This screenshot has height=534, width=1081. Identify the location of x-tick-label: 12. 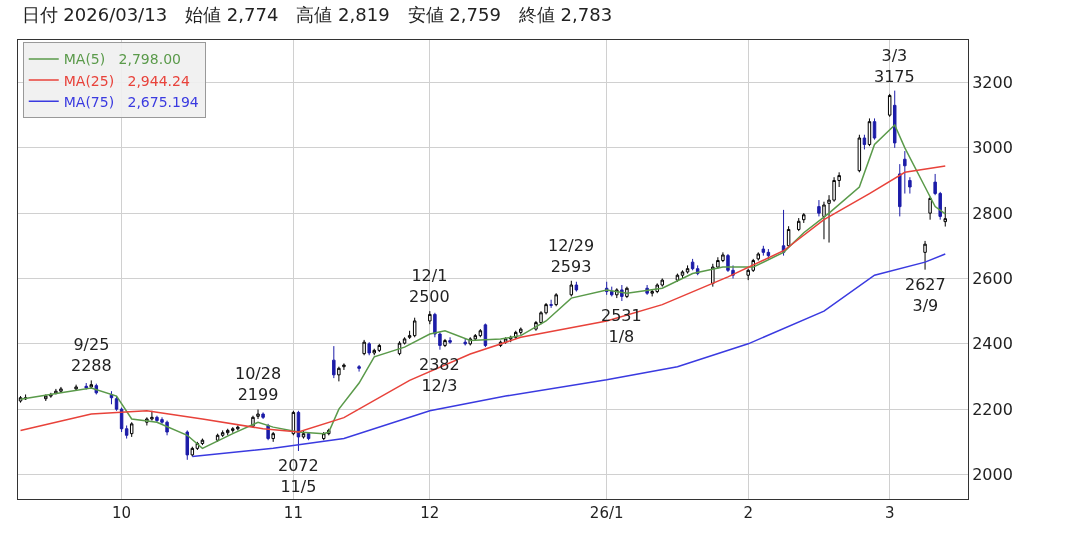
(430, 513).